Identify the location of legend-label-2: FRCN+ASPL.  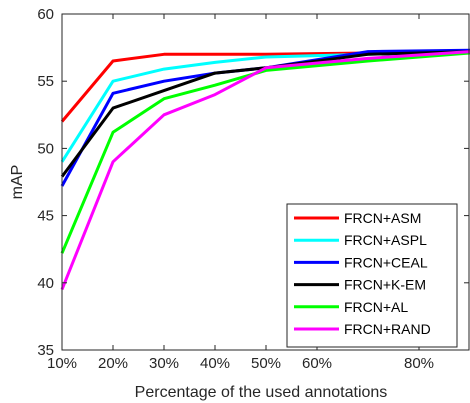
(385, 240).